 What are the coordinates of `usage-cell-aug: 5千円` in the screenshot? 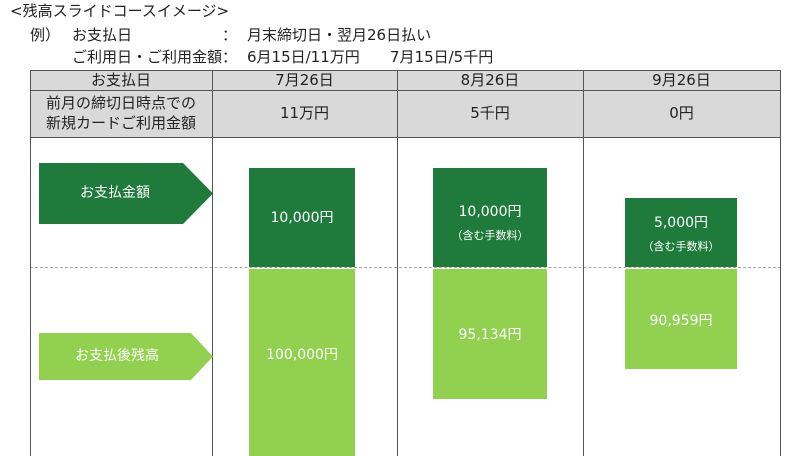 It's located at (490, 113).